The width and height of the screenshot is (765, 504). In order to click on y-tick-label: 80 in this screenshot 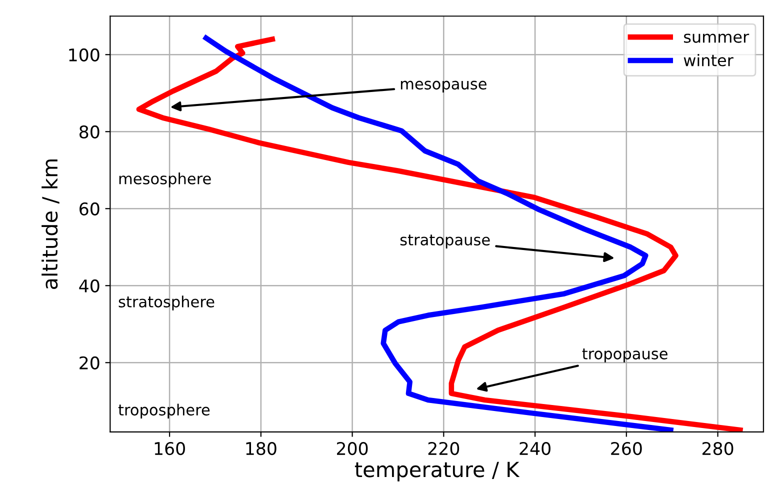, I will do `click(90, 131)`.